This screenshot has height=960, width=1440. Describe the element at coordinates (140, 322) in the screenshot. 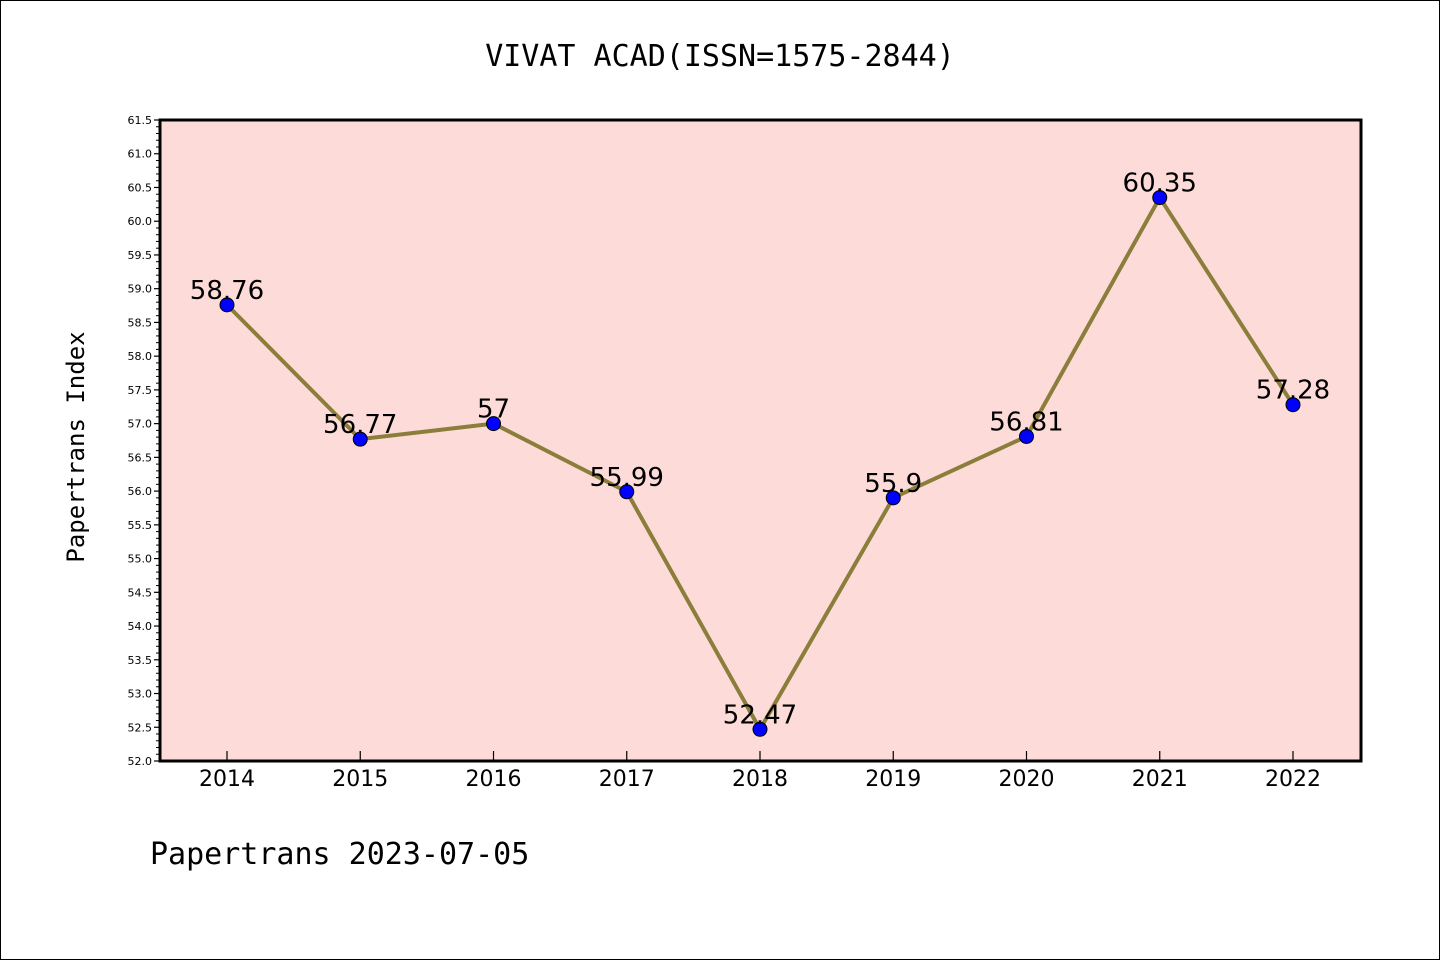

I see `y-tick-label: 58.5` at that location.